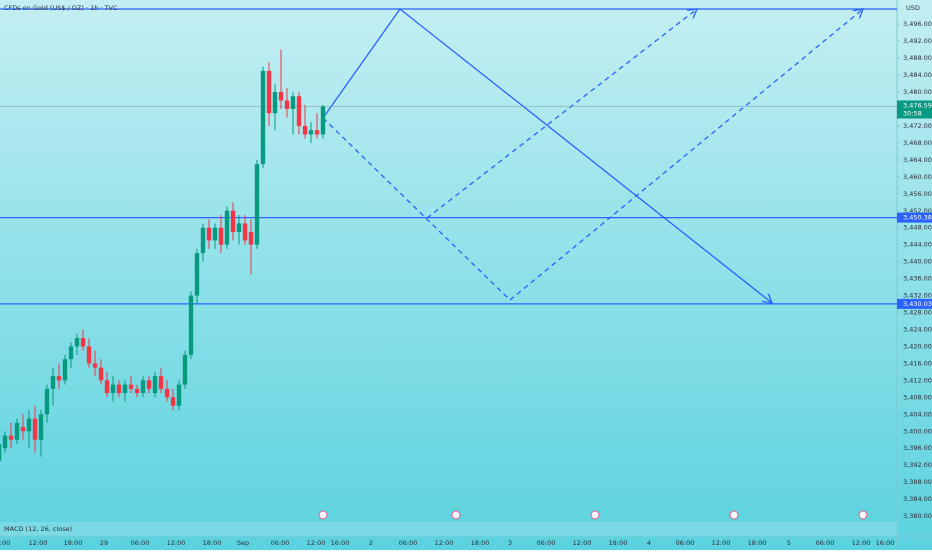 The image size is (932, 554). I want to click on y-tick-label: 3,484.000, so click(917, 75).